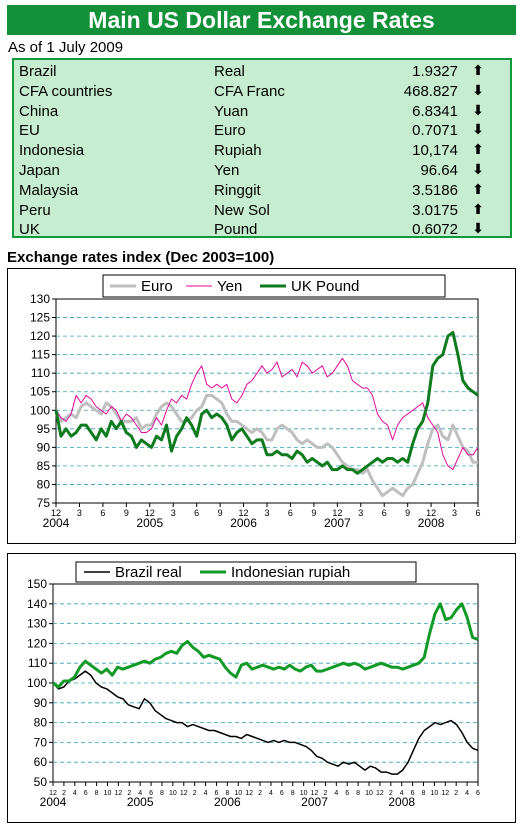  Describe the element at coordinates (41, 782) in the screenshot. I see `y-tick-label: 50` at that location.